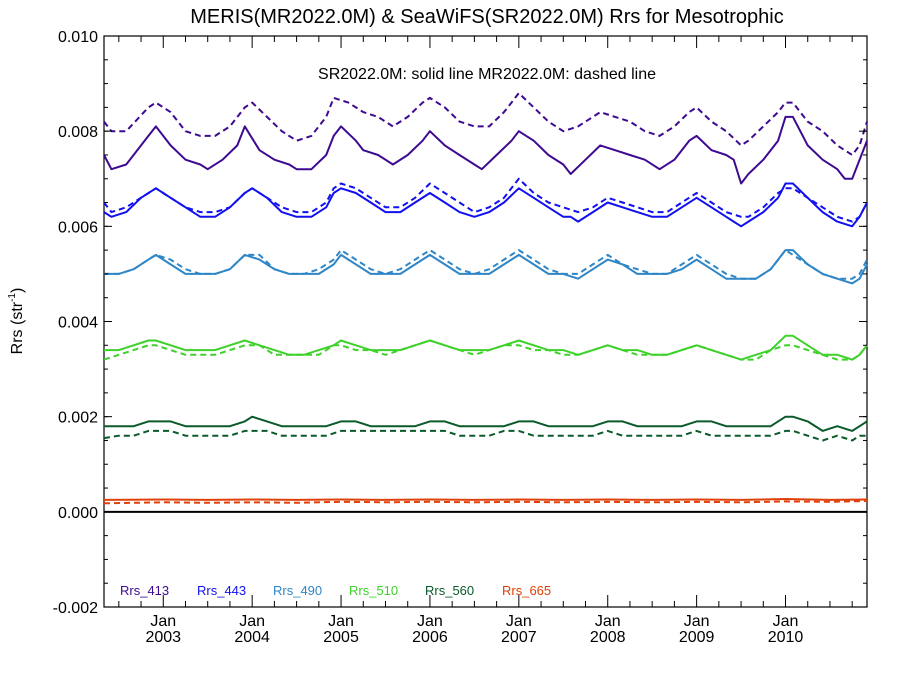 The width and height of the screenshot is (900, 675). What do you see at coordinates (608, 637) in the screenshot?
I see `x-tick-year-label: 2008` at bounding box center [608, 637].